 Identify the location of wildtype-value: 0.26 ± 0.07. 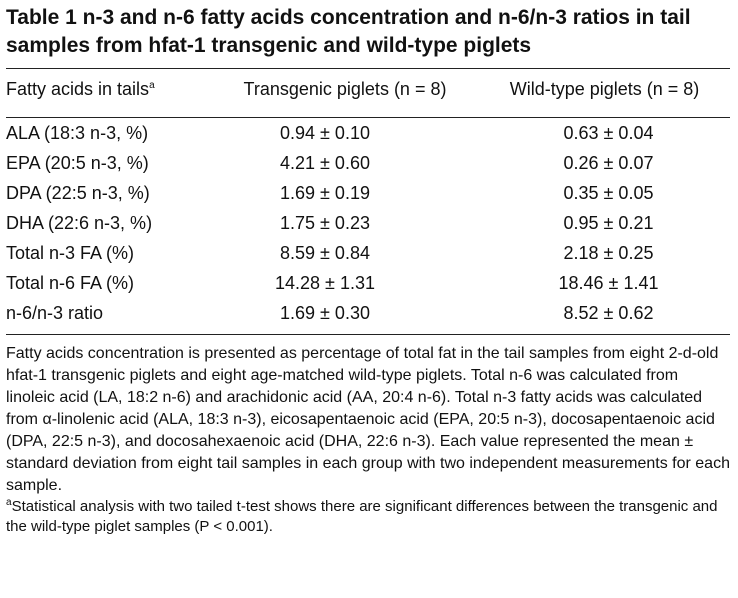
(609, 163).